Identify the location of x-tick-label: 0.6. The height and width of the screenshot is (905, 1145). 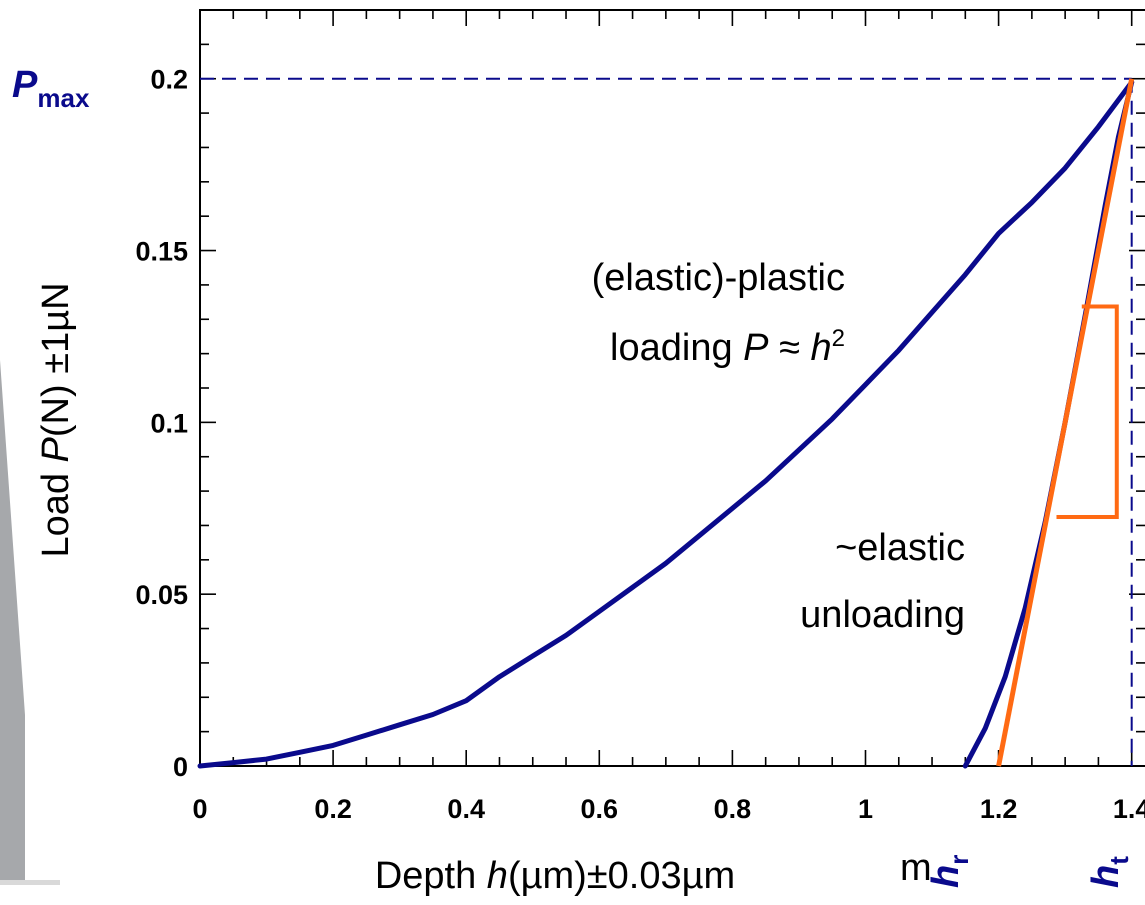
(600, 809).